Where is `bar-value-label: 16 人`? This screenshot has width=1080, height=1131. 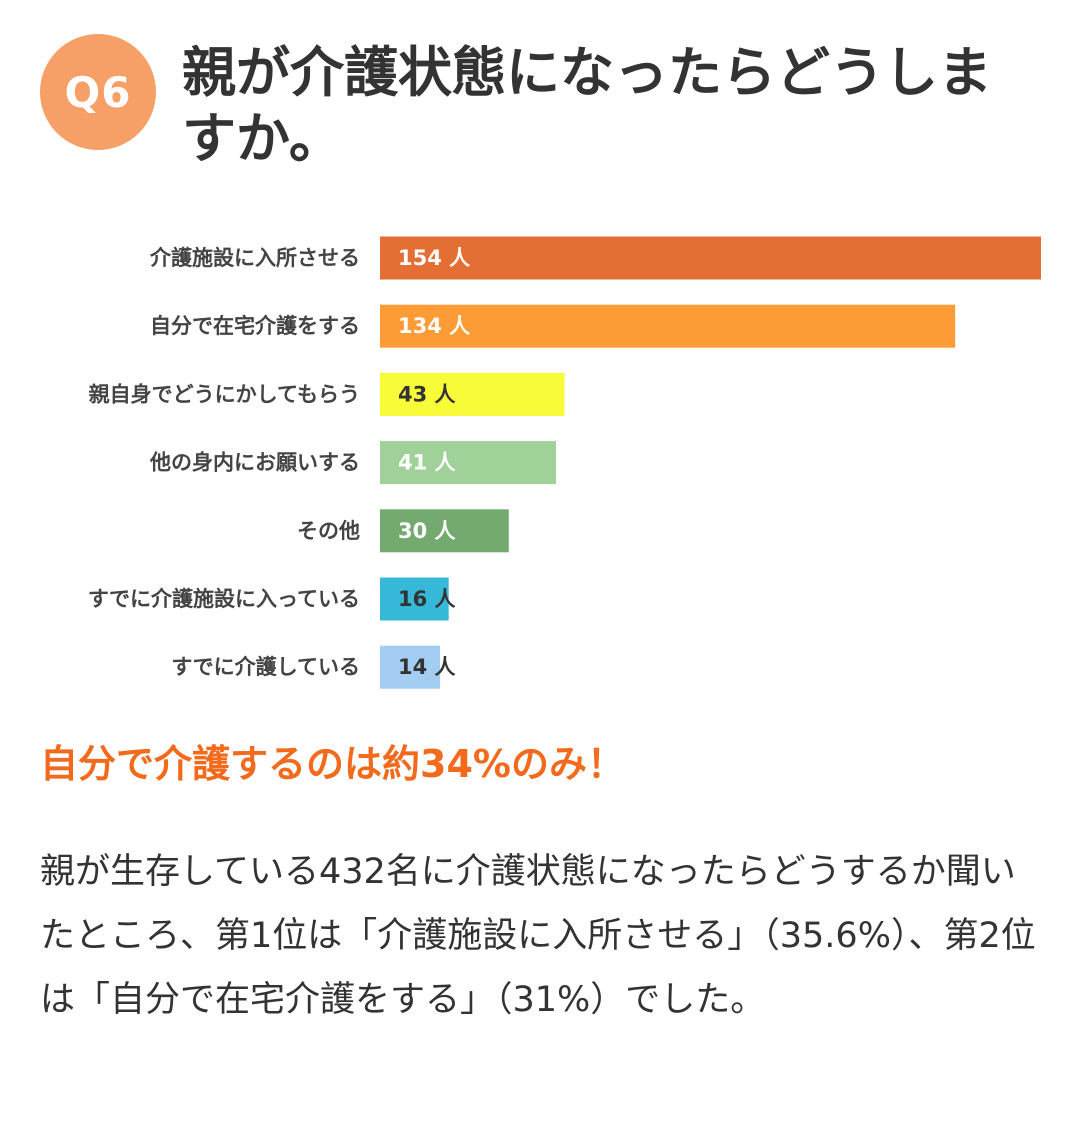 bar-value-label: 16 人 is located at coordinates (427, 599).